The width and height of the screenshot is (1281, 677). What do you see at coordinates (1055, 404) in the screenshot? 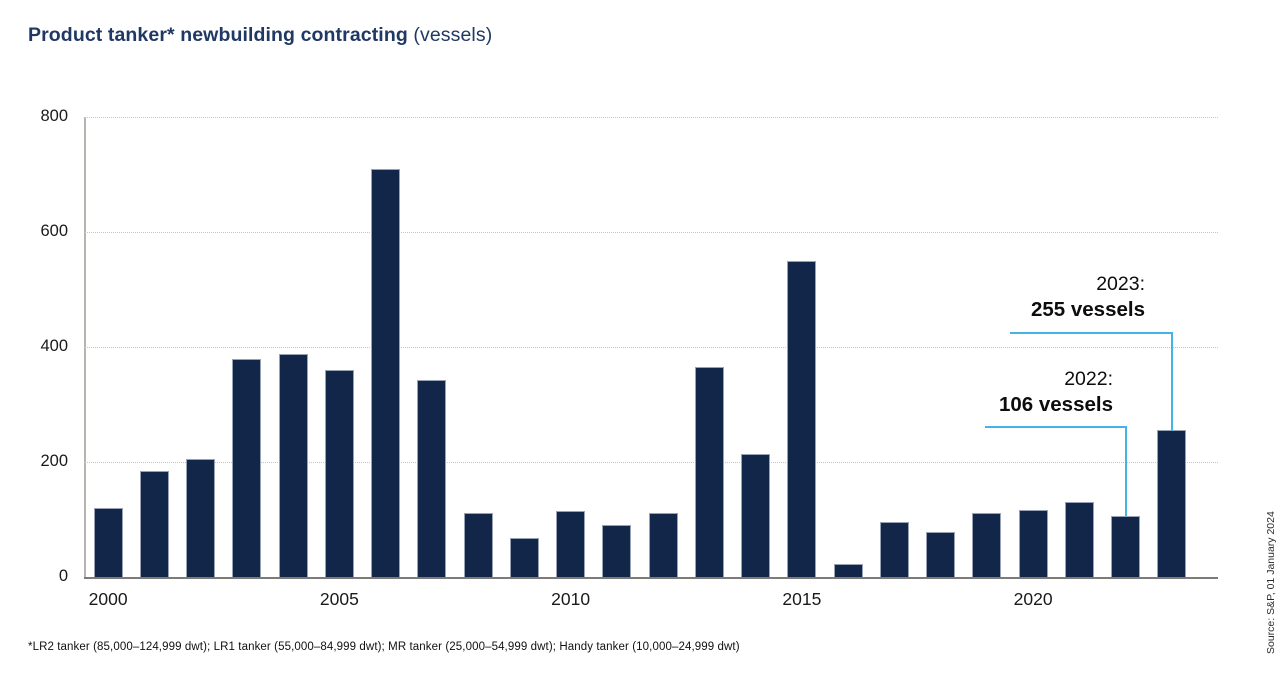
I see `annotation-2022-value: 106 vessels` at bounding box center [1055, 404].